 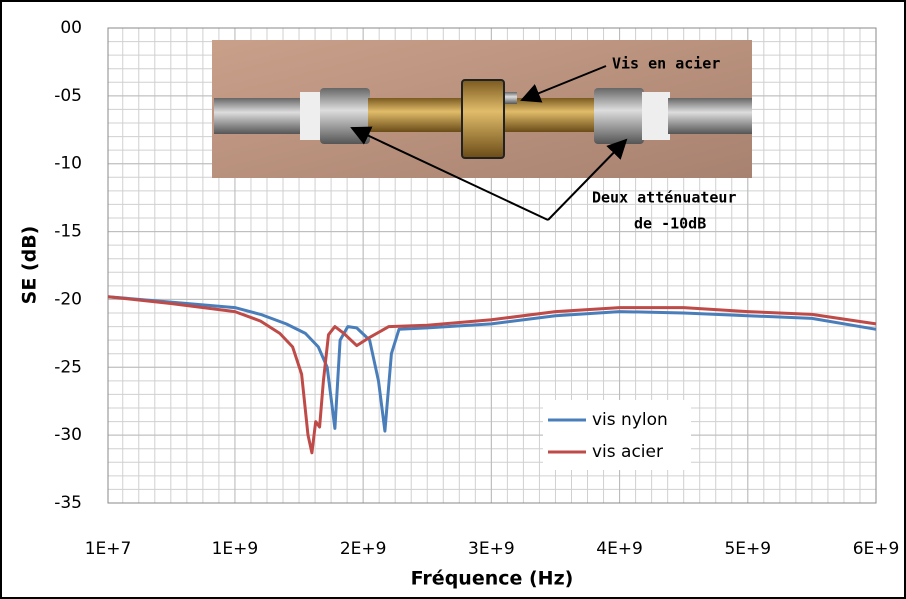 I want to click on legend-label: vis acier, so click(x=627, y=452).